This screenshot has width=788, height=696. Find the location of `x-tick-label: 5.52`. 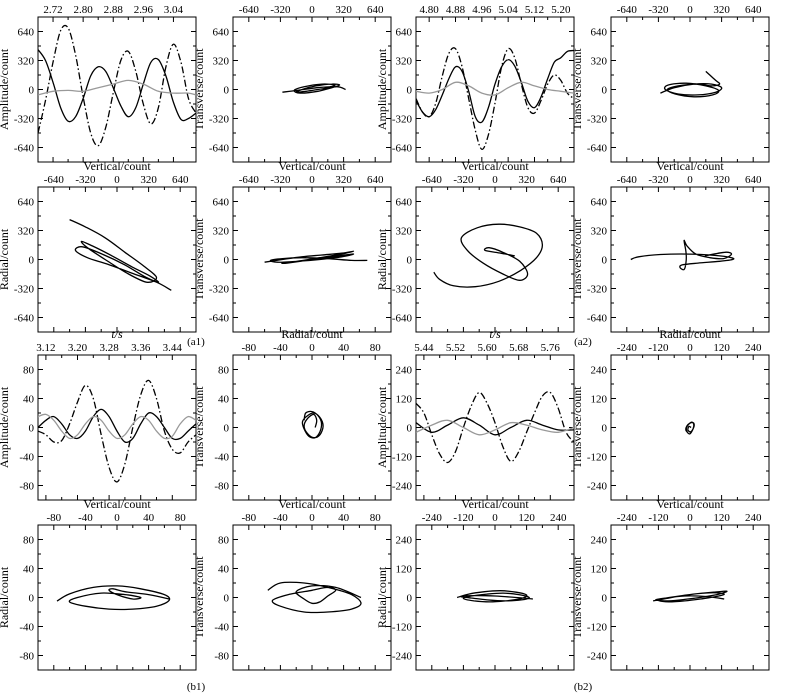

x-tick-label: 5.52 is located at coordinates (455, 348).